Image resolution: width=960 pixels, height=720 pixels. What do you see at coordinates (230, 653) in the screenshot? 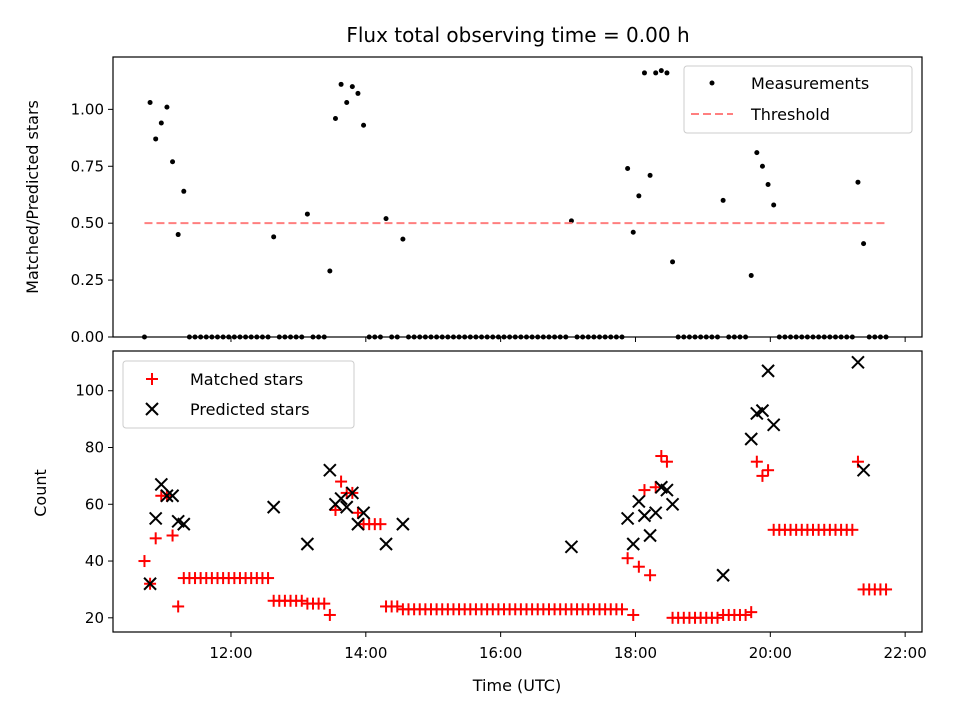
I see `xtick-label: 12:00` at bounding box center [230, 653].